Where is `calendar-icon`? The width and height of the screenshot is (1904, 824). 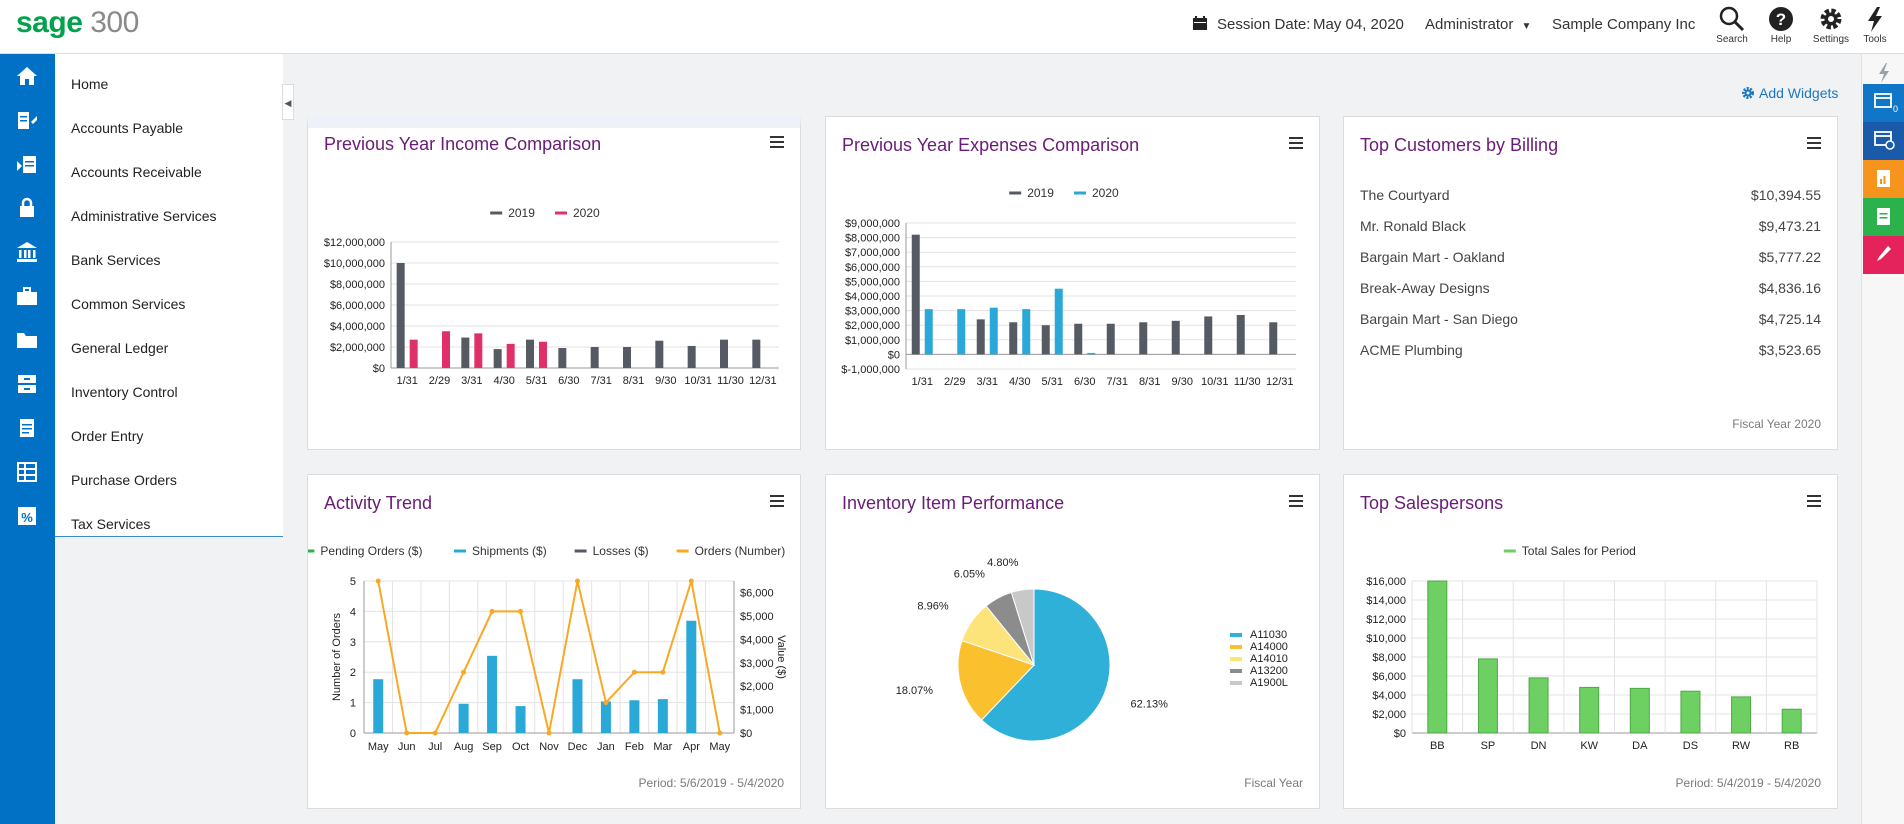
calendar-icon is located at coordinates (1200, 23).